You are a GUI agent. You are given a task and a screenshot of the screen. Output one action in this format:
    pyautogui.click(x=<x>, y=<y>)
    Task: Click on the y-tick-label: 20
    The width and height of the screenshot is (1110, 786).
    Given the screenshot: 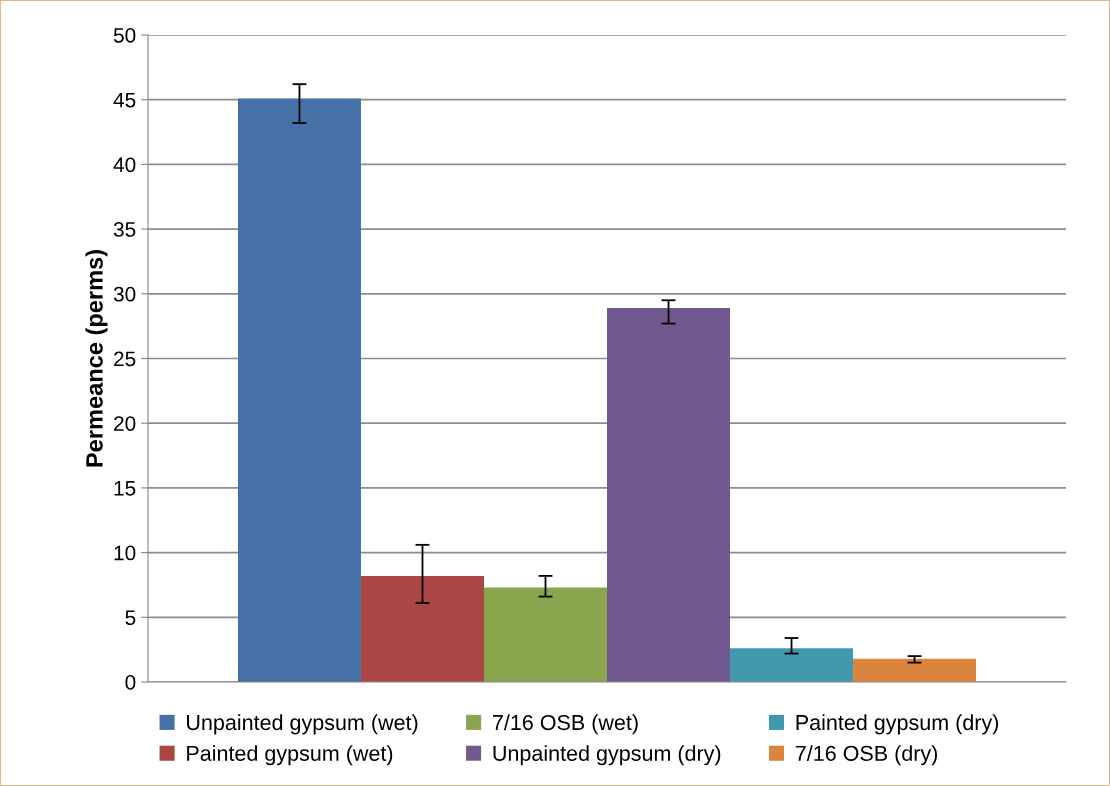 What is the action you would take?
    pyautogui.click(x=125, y=423)
    